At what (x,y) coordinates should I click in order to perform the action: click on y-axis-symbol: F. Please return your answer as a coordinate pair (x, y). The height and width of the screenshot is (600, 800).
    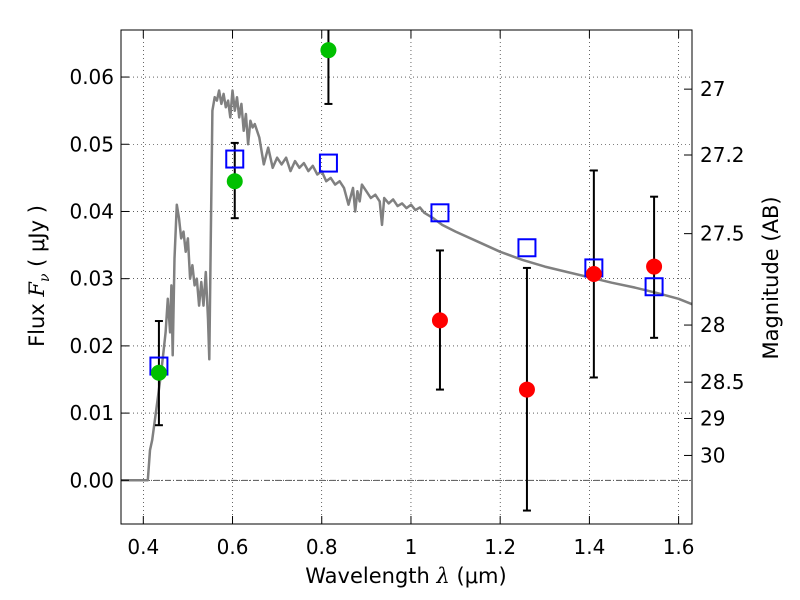
    Looking at the image, I should click on (37, 289).